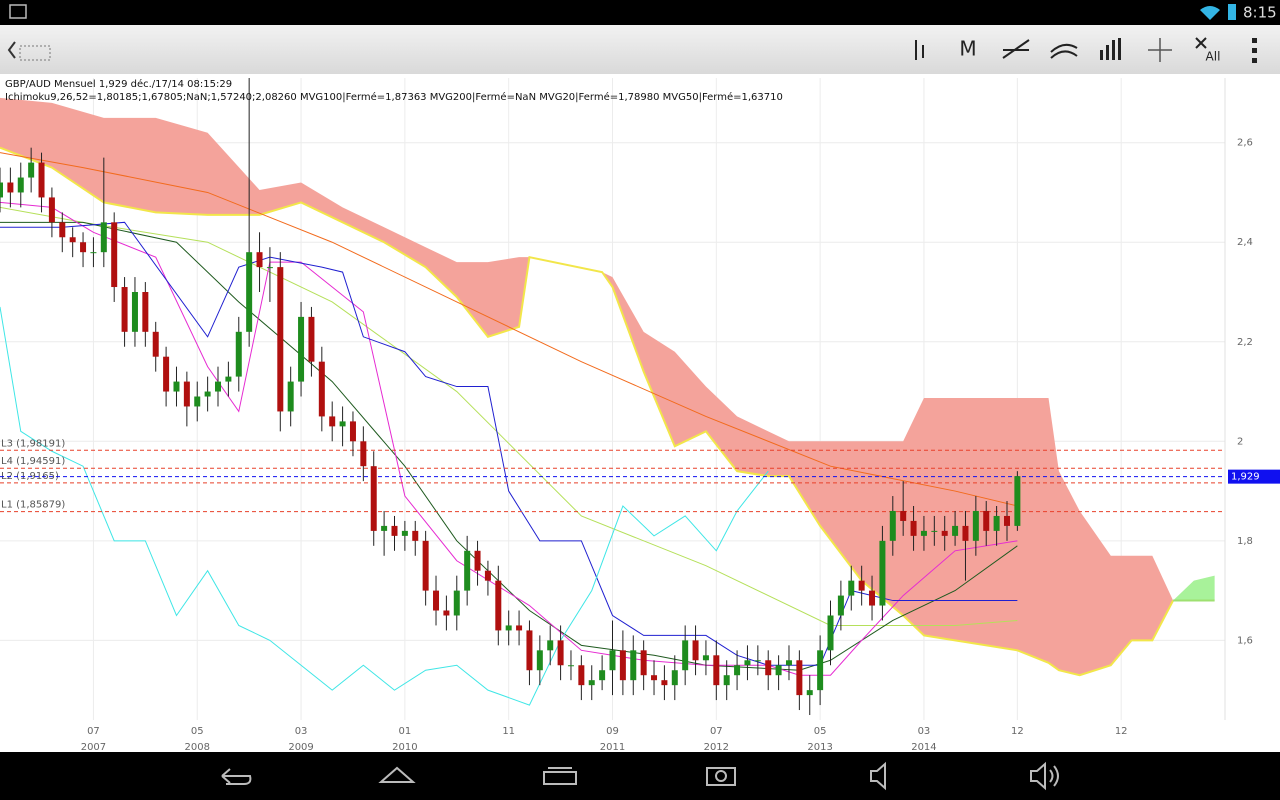 This screenshot has width=1280, height=800. Describe the element at coordinates (33, 461) in the screenshot. I see `level-label: L4 (1,94591)` at that location.